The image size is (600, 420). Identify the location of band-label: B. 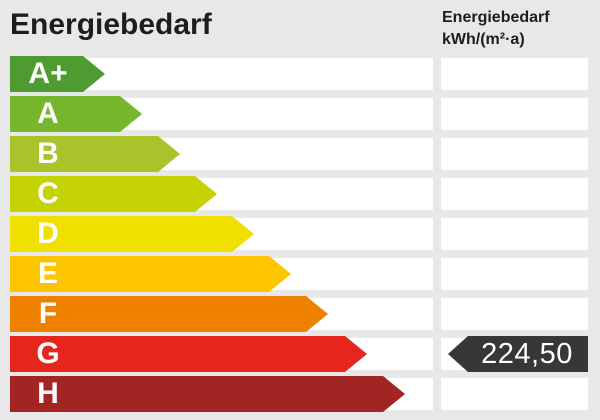
(48, 153).